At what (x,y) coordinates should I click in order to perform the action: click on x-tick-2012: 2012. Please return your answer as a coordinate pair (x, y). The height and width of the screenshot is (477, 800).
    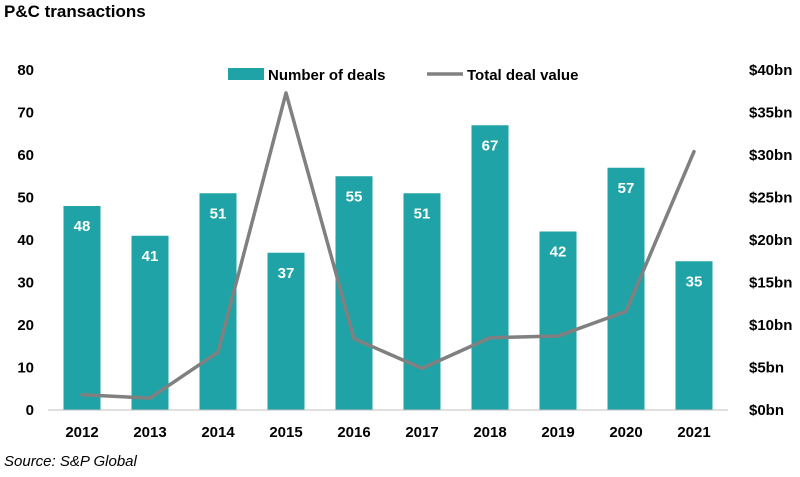
    Looking at the image, I should click on (81, 432).